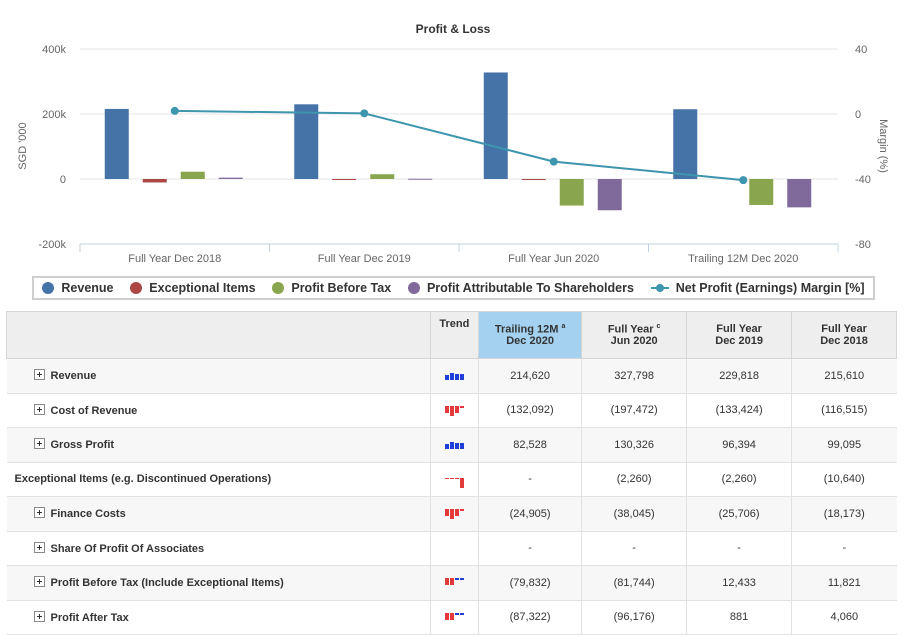 Image resolution: width=905 pixels, height=635 pixels. I want to click on col-header-line1: Full Year, so click(844, 329).